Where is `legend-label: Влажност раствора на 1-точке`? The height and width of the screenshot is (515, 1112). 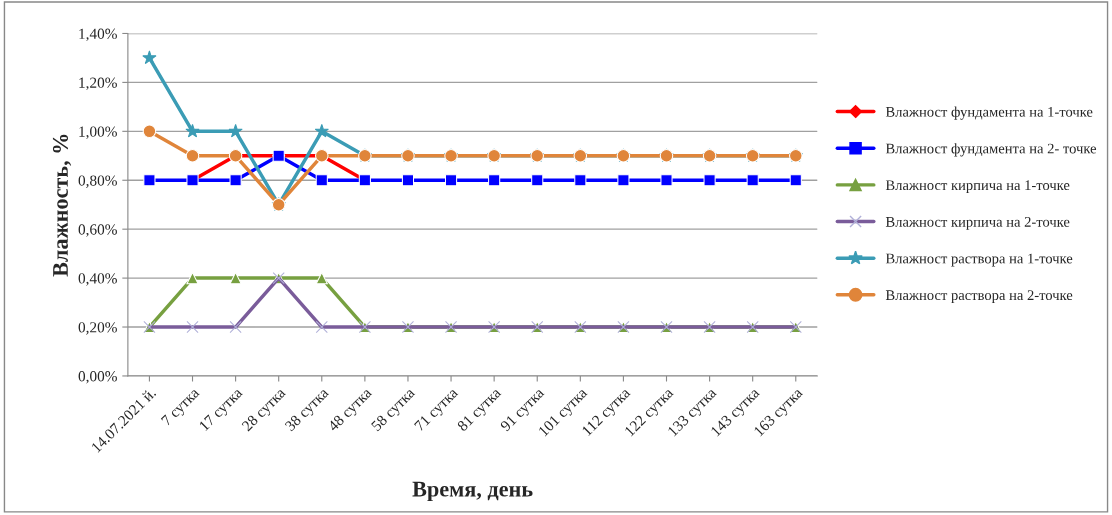
legend-label: Влажност раствора на 1-точке is located at coordinates (979, 260).